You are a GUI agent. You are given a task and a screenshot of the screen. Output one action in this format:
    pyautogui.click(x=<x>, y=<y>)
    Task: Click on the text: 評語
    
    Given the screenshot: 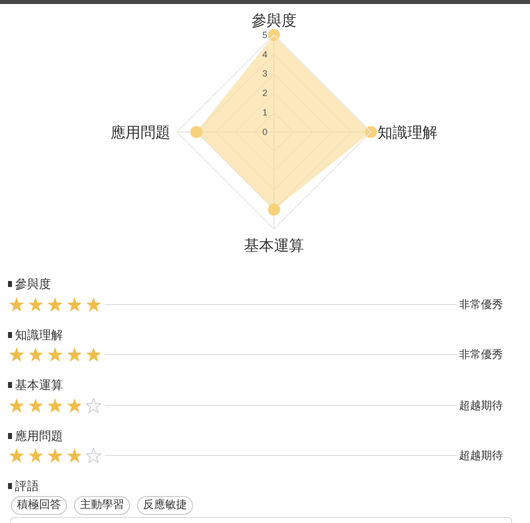 What is the action you would take?
    pyautogui.click(x=27, y=486)
    